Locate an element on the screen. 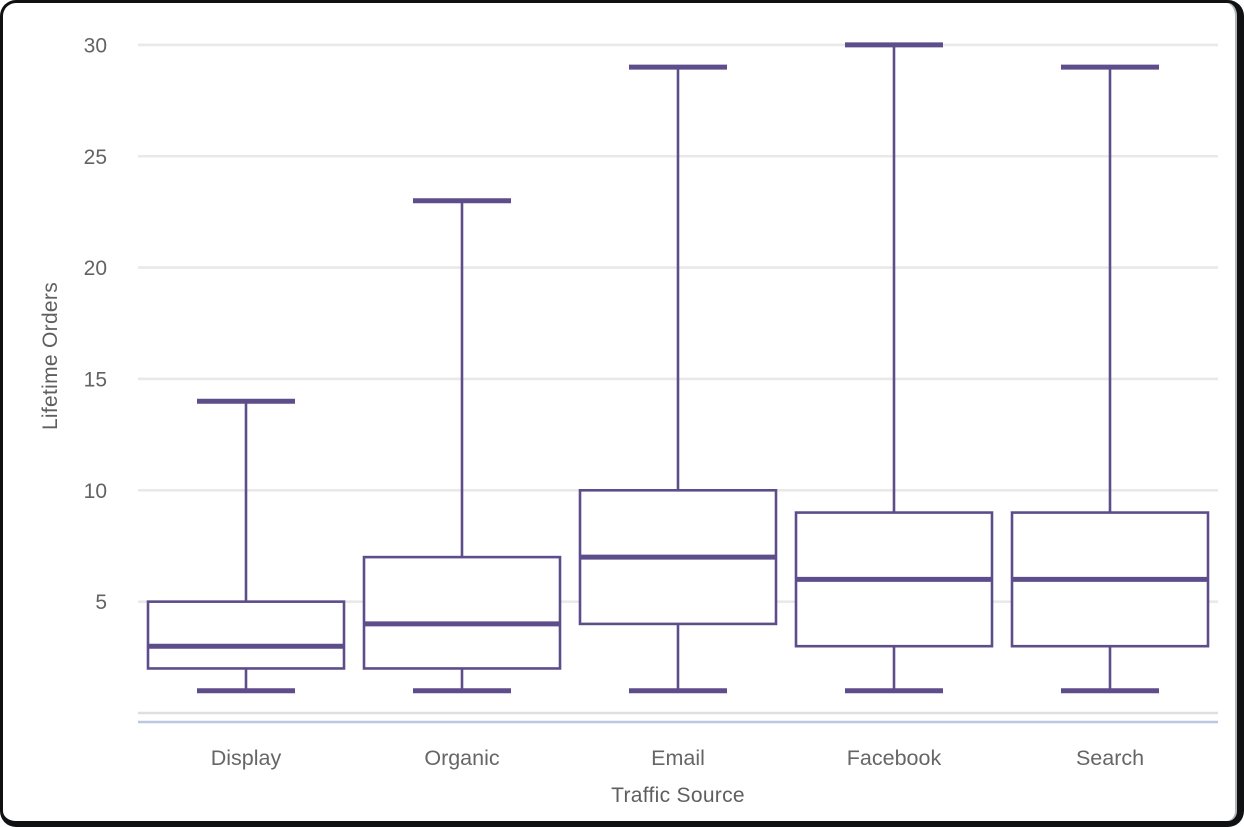 The height and width of the screenshot is (827, 1244). boxplot-facebook is located at coordinates (894, 368).